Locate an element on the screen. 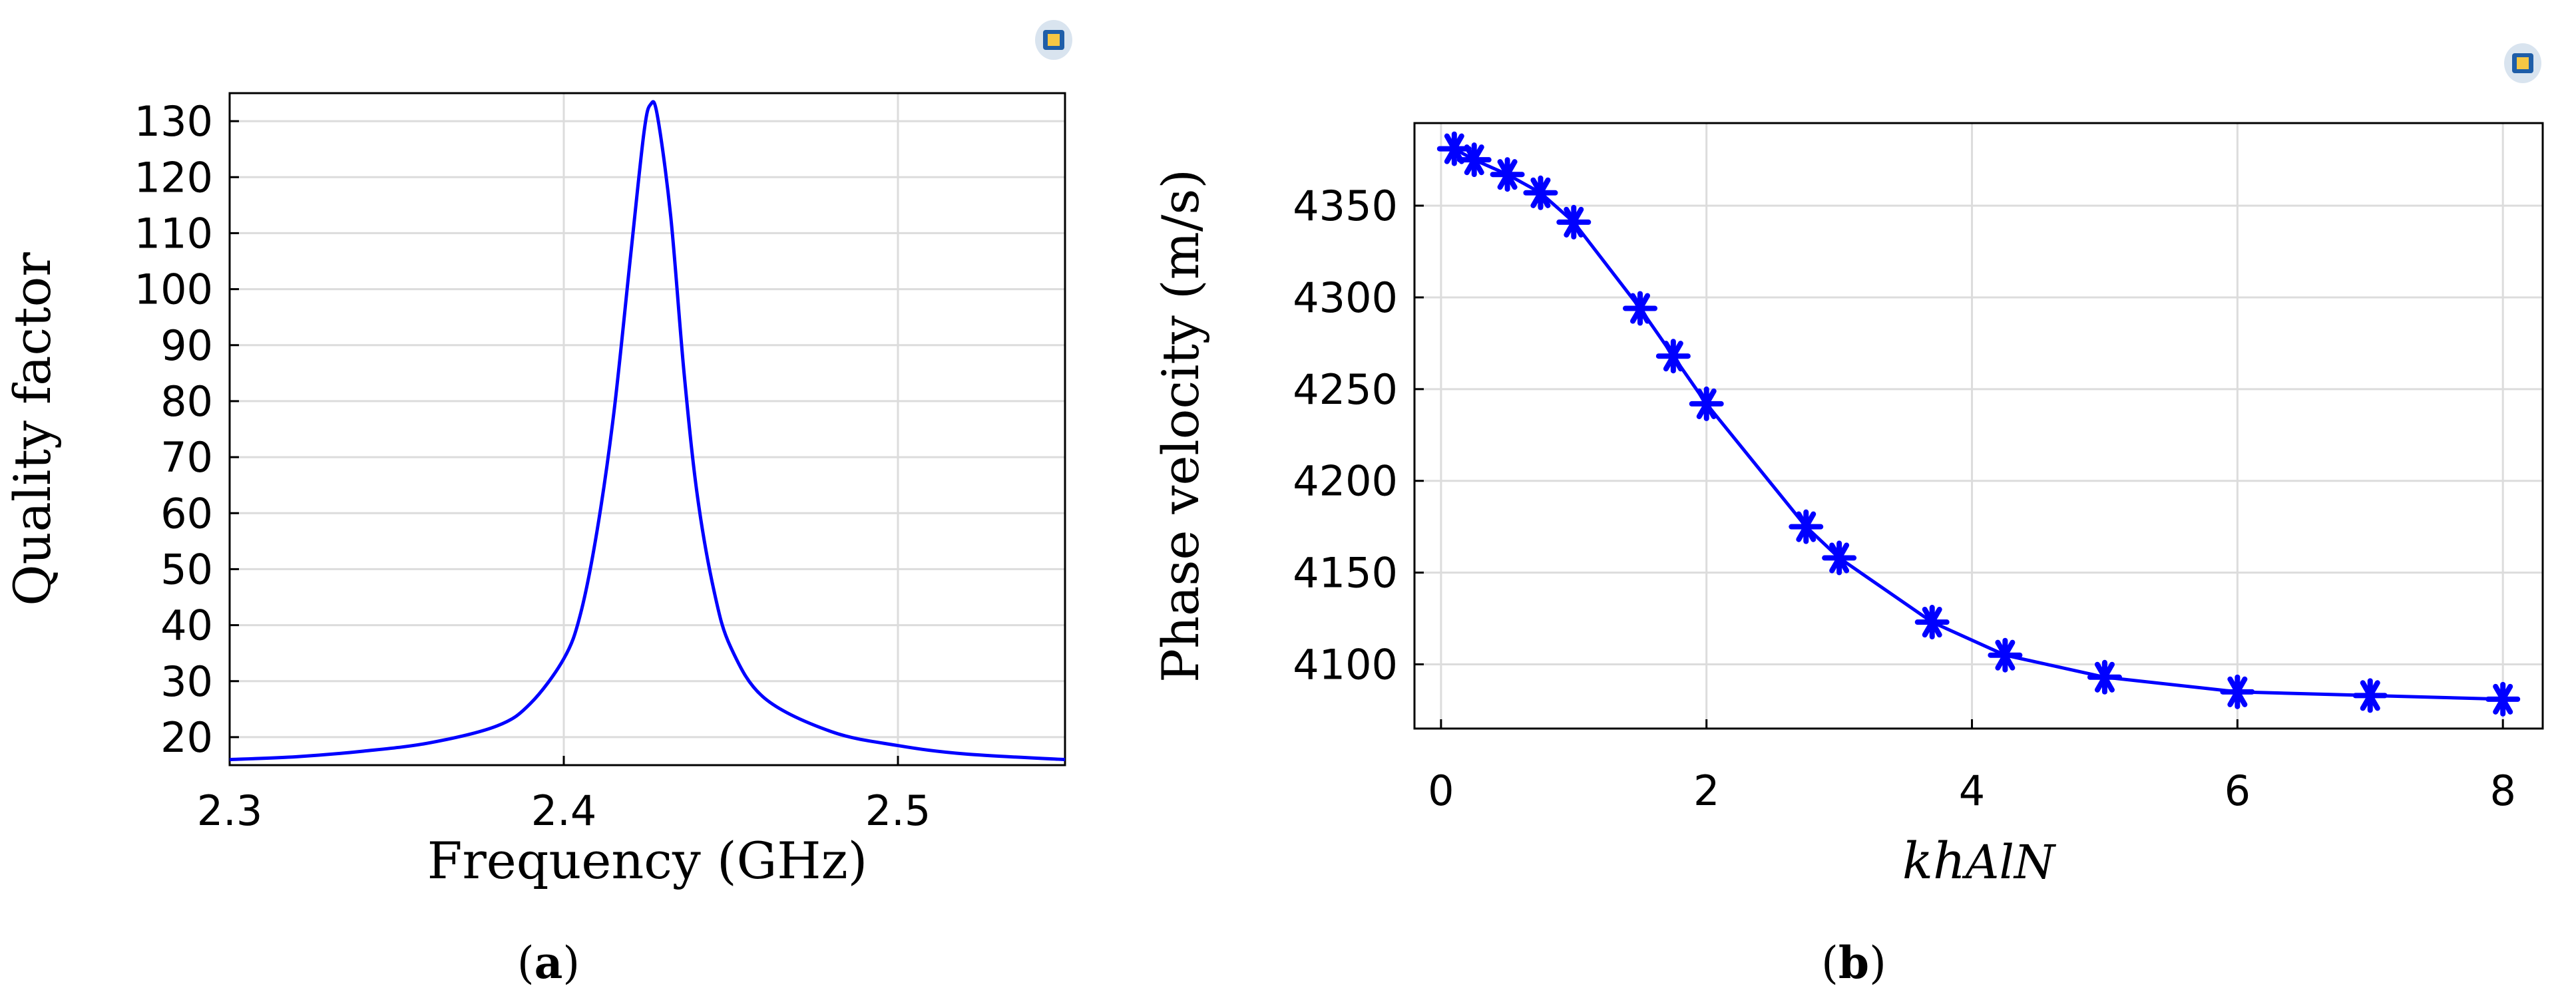 This screenshot has width=2576, height=1006. panel-caption-a-letter: a is located at coordinates (549, 963).